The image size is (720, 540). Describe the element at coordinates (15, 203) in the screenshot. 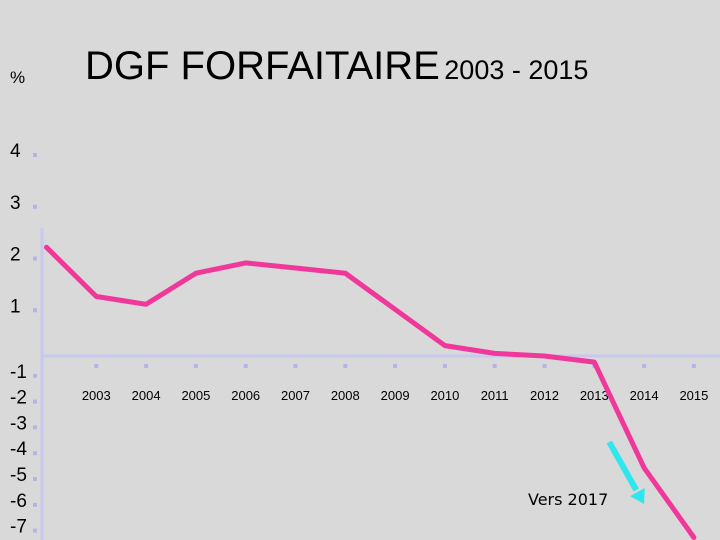

I see `y-tick-label: 3` at that location.